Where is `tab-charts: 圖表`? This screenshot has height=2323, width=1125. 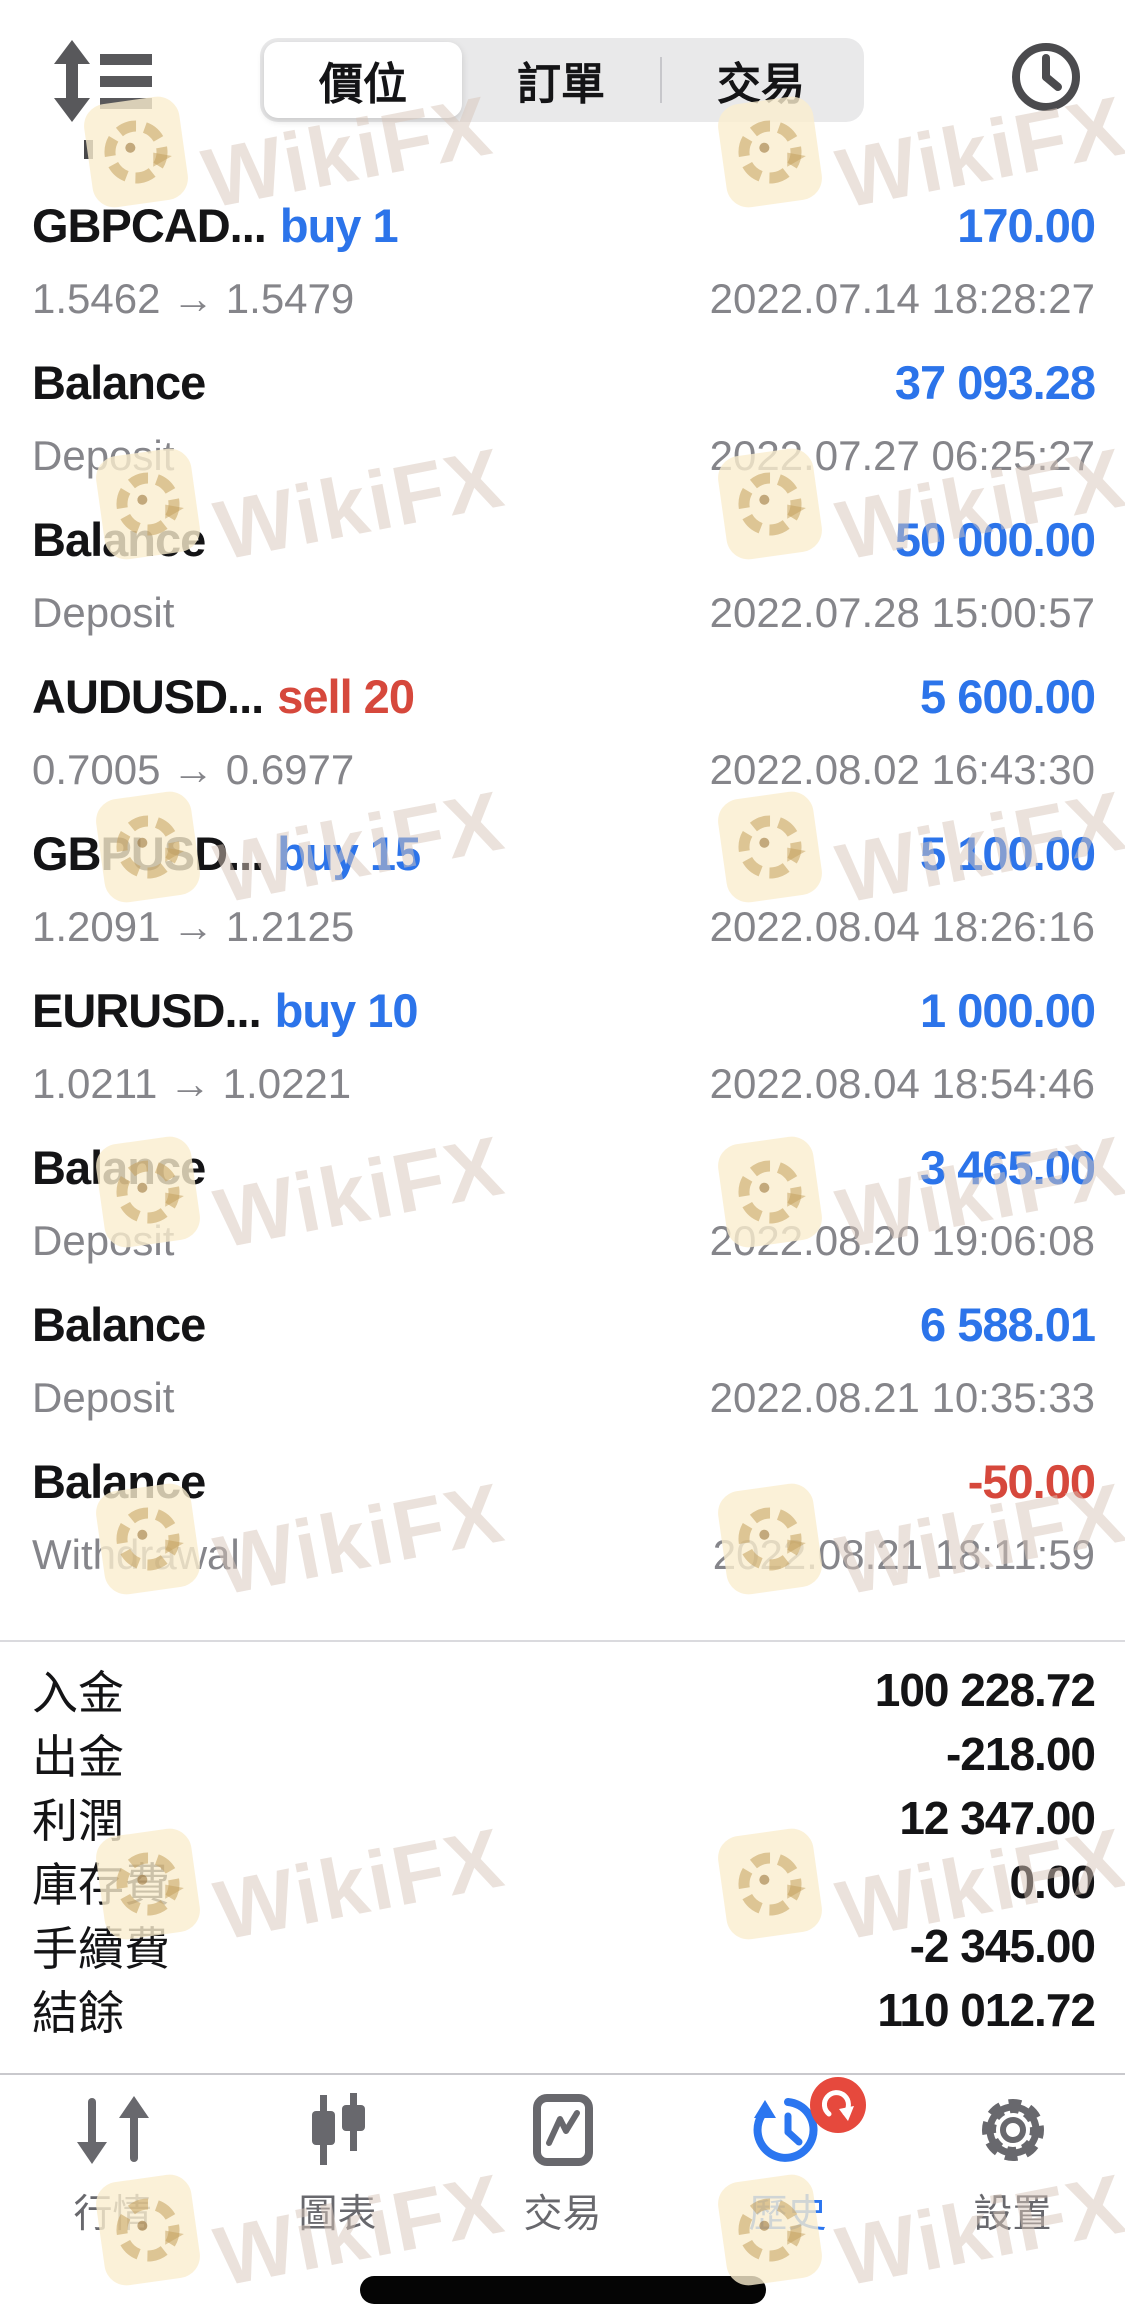 tab-charts: 圖表 is located at coordinates (337, 2207).